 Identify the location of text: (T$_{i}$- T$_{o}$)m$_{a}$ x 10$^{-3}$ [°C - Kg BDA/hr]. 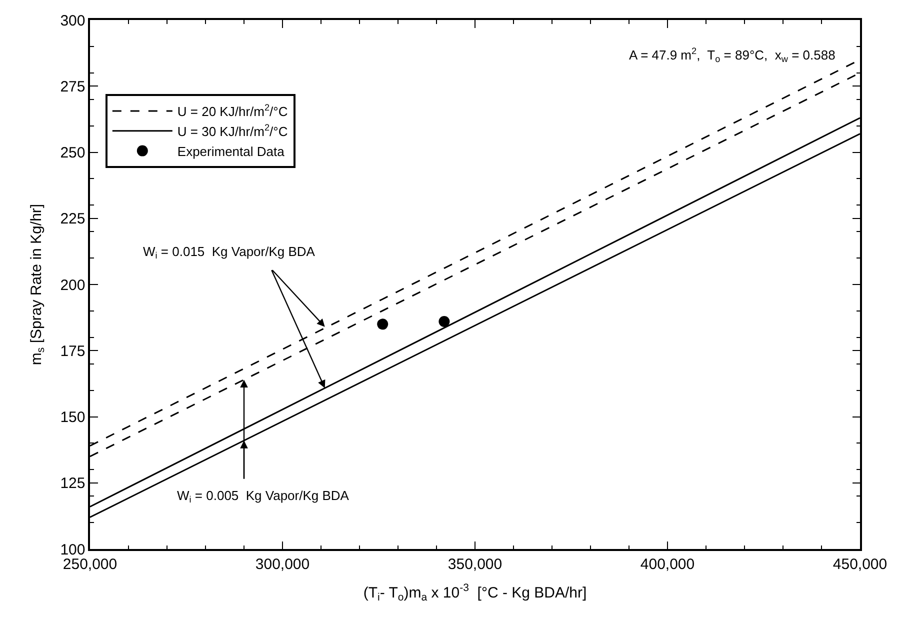
(475, 593).